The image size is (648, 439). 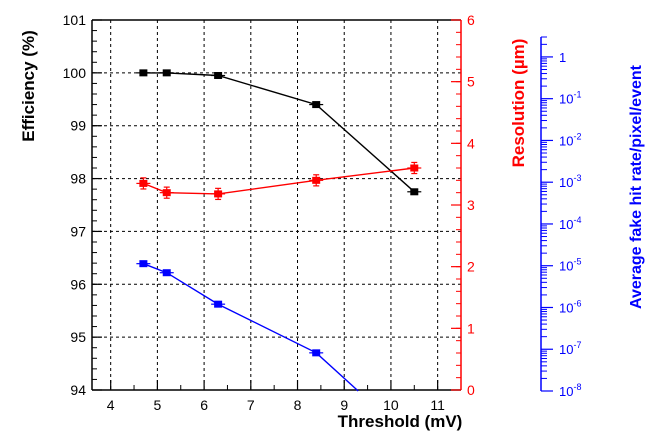 What do you see at coordinates (570, 390) in the screenshot?
I see `fake-rate-tick-label: 10⁻⁸` at bounding box center [570, 390].